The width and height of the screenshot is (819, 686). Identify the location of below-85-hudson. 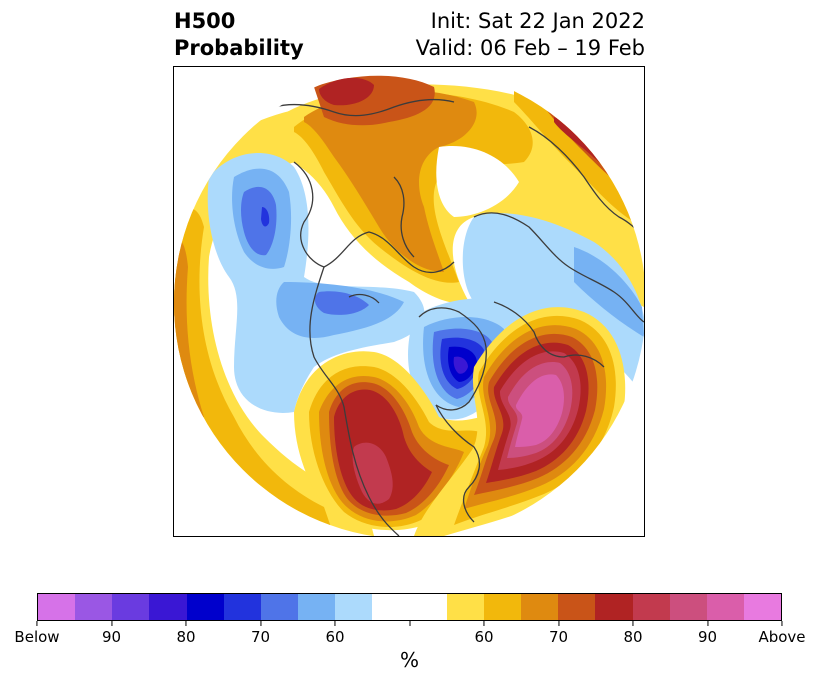
(460, 365).